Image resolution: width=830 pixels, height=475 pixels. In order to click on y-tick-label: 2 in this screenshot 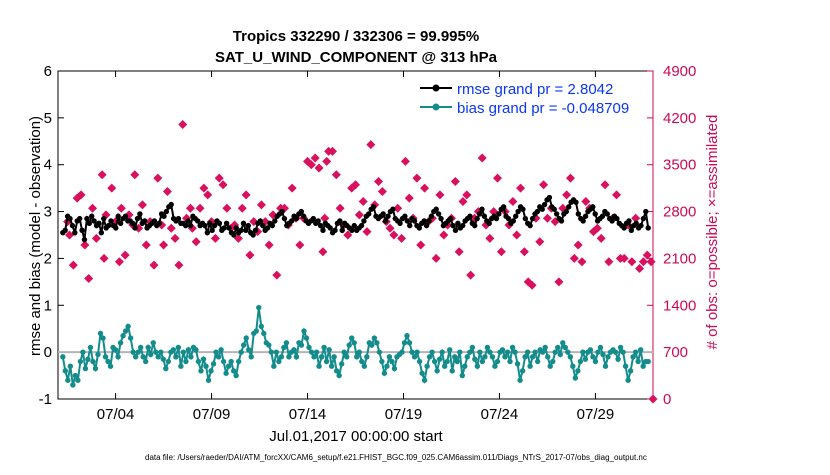, I will do `click(48, 258)`.